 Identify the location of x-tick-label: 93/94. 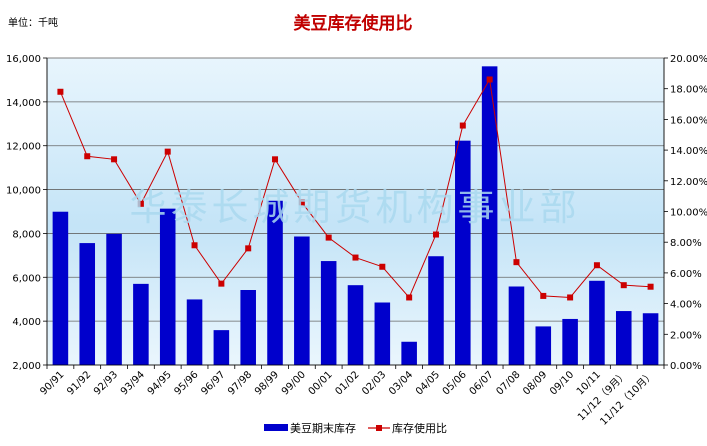
(133, 383).